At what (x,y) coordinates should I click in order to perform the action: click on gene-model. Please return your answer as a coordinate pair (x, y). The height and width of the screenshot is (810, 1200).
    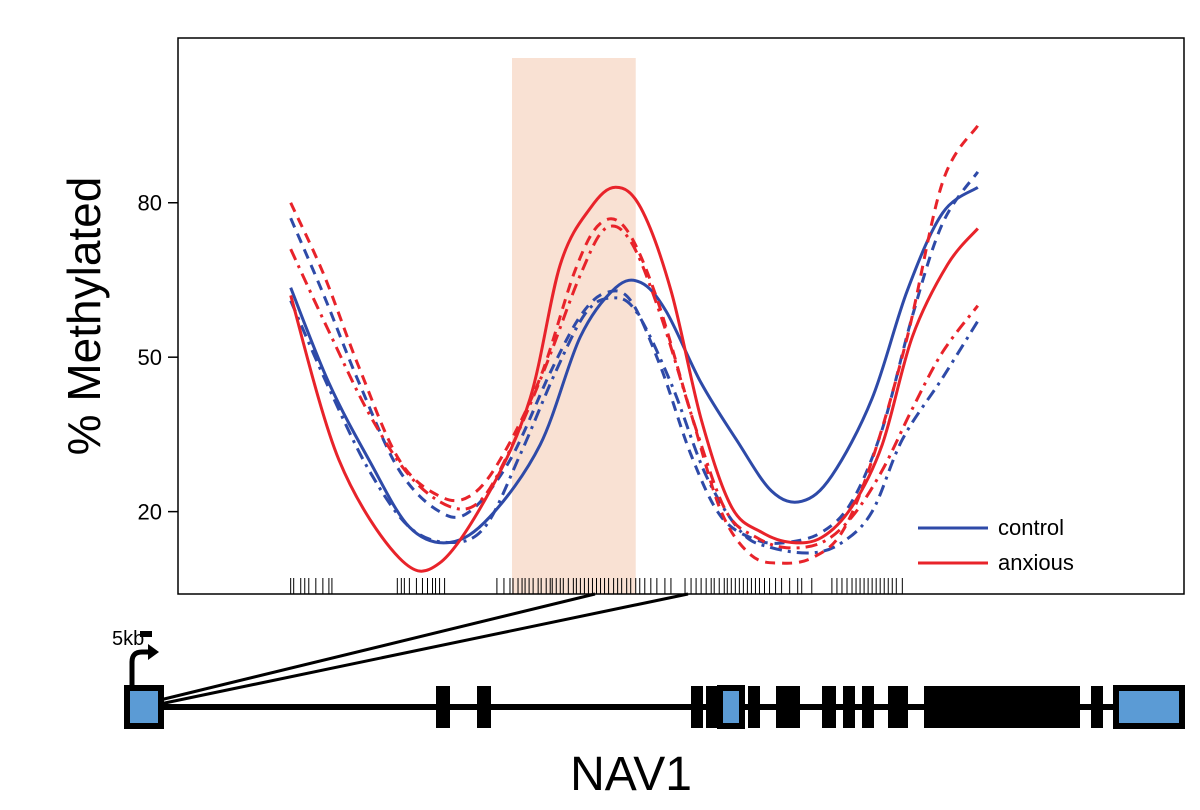
    Looking at the image, I should click on (654, 707).